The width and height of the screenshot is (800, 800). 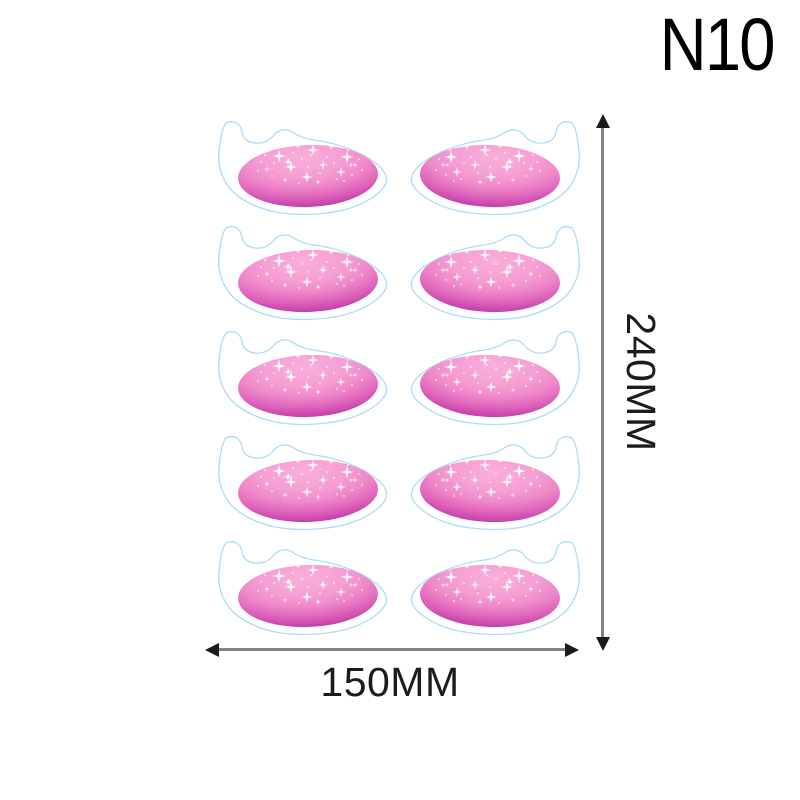 I want to click on arrow-down-icon, so click(x=603, y=644).